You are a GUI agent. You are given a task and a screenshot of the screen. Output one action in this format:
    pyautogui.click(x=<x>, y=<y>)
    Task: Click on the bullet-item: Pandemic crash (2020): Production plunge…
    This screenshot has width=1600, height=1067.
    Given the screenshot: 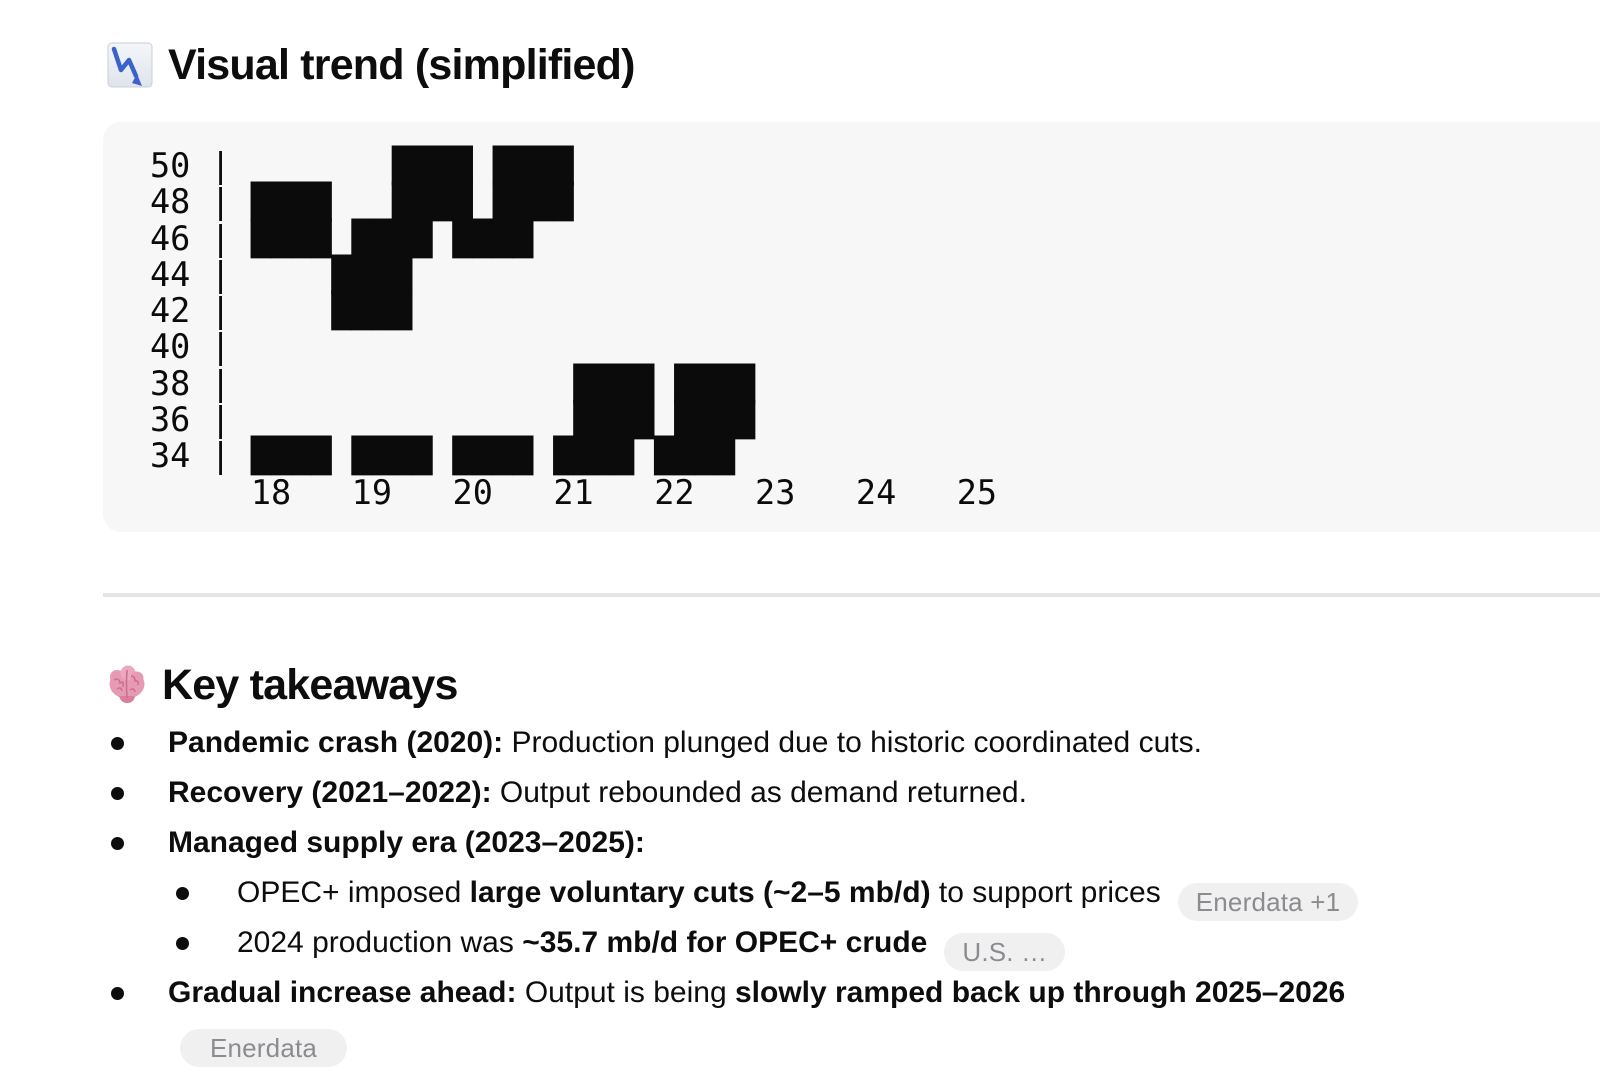 What is the action you would take?
    pyautogui.click(x=851, y=743)
    